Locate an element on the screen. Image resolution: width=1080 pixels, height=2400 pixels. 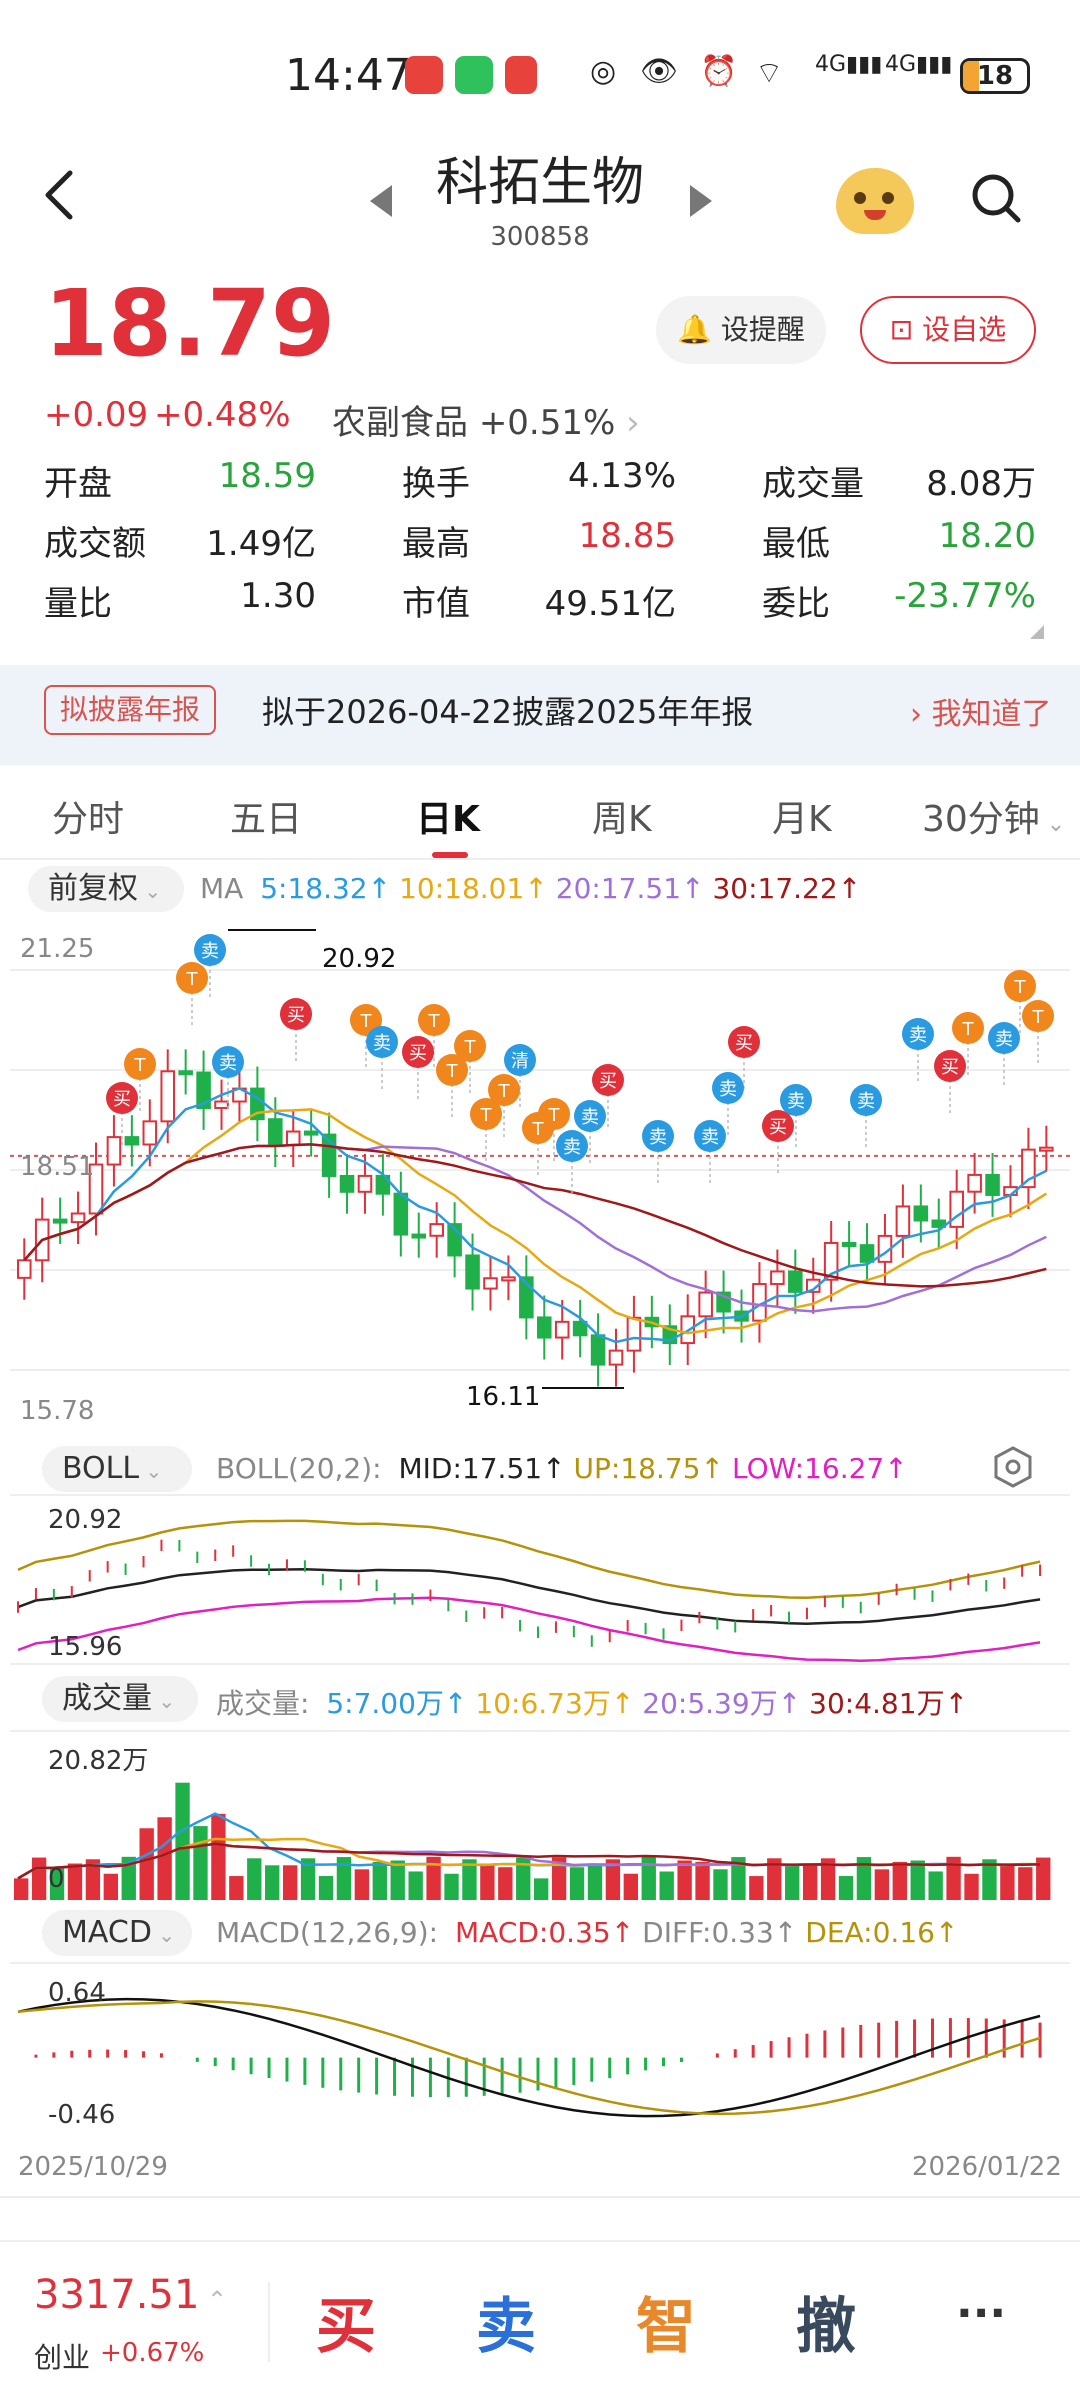
mascot-icon is located at coordinates (875, 201).